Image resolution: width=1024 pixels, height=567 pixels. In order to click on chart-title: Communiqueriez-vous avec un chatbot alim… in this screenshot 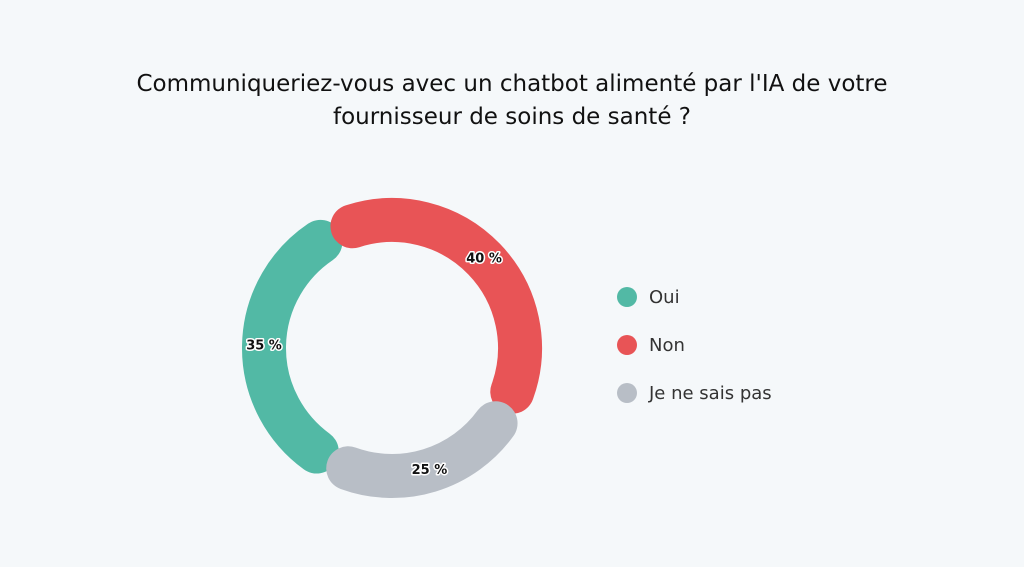, I will do `click(512, 100)`.